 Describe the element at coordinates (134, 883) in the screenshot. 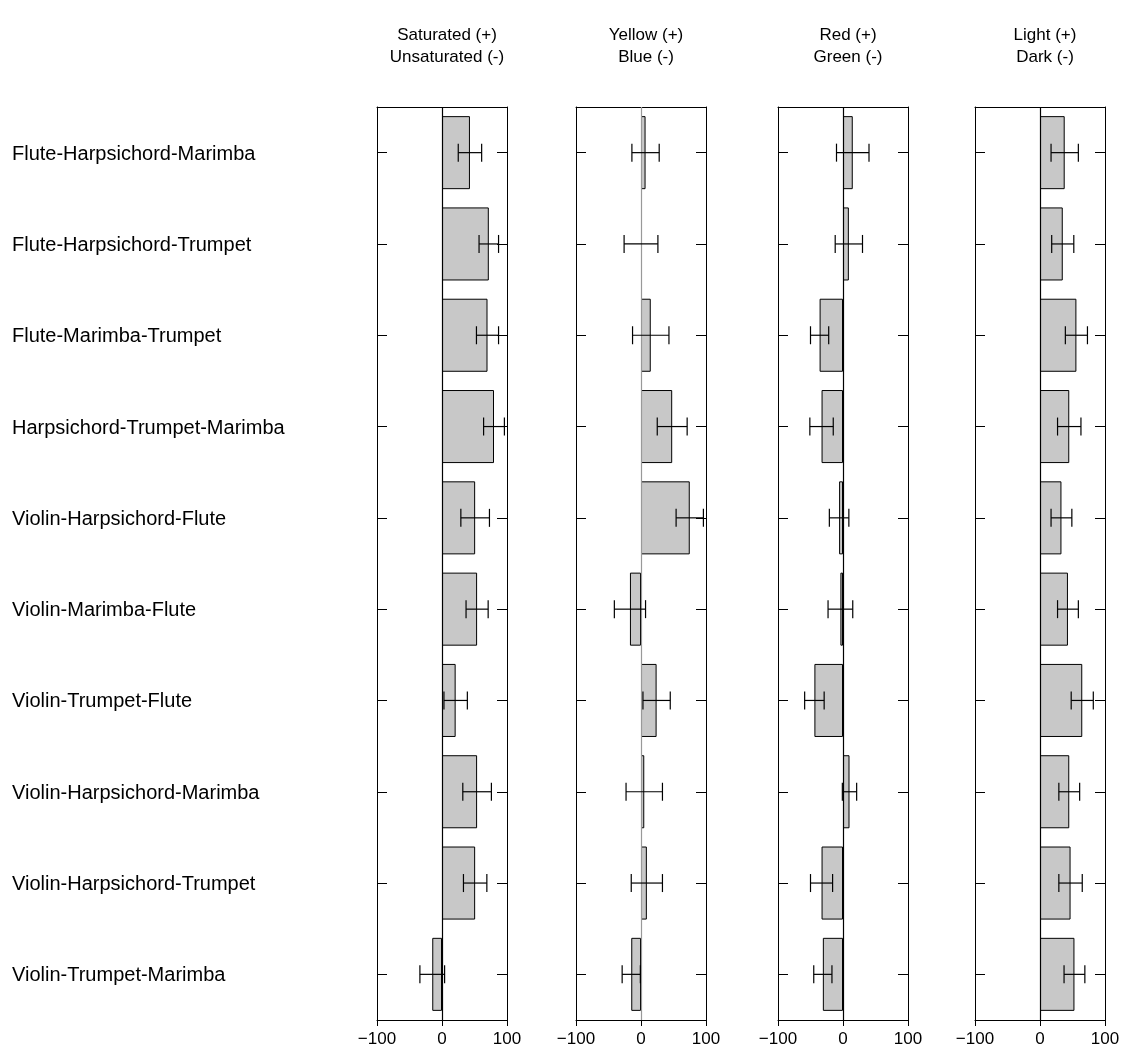

I see `y-tick-label: Violin-Harpsichord-Trumpet` at that location.